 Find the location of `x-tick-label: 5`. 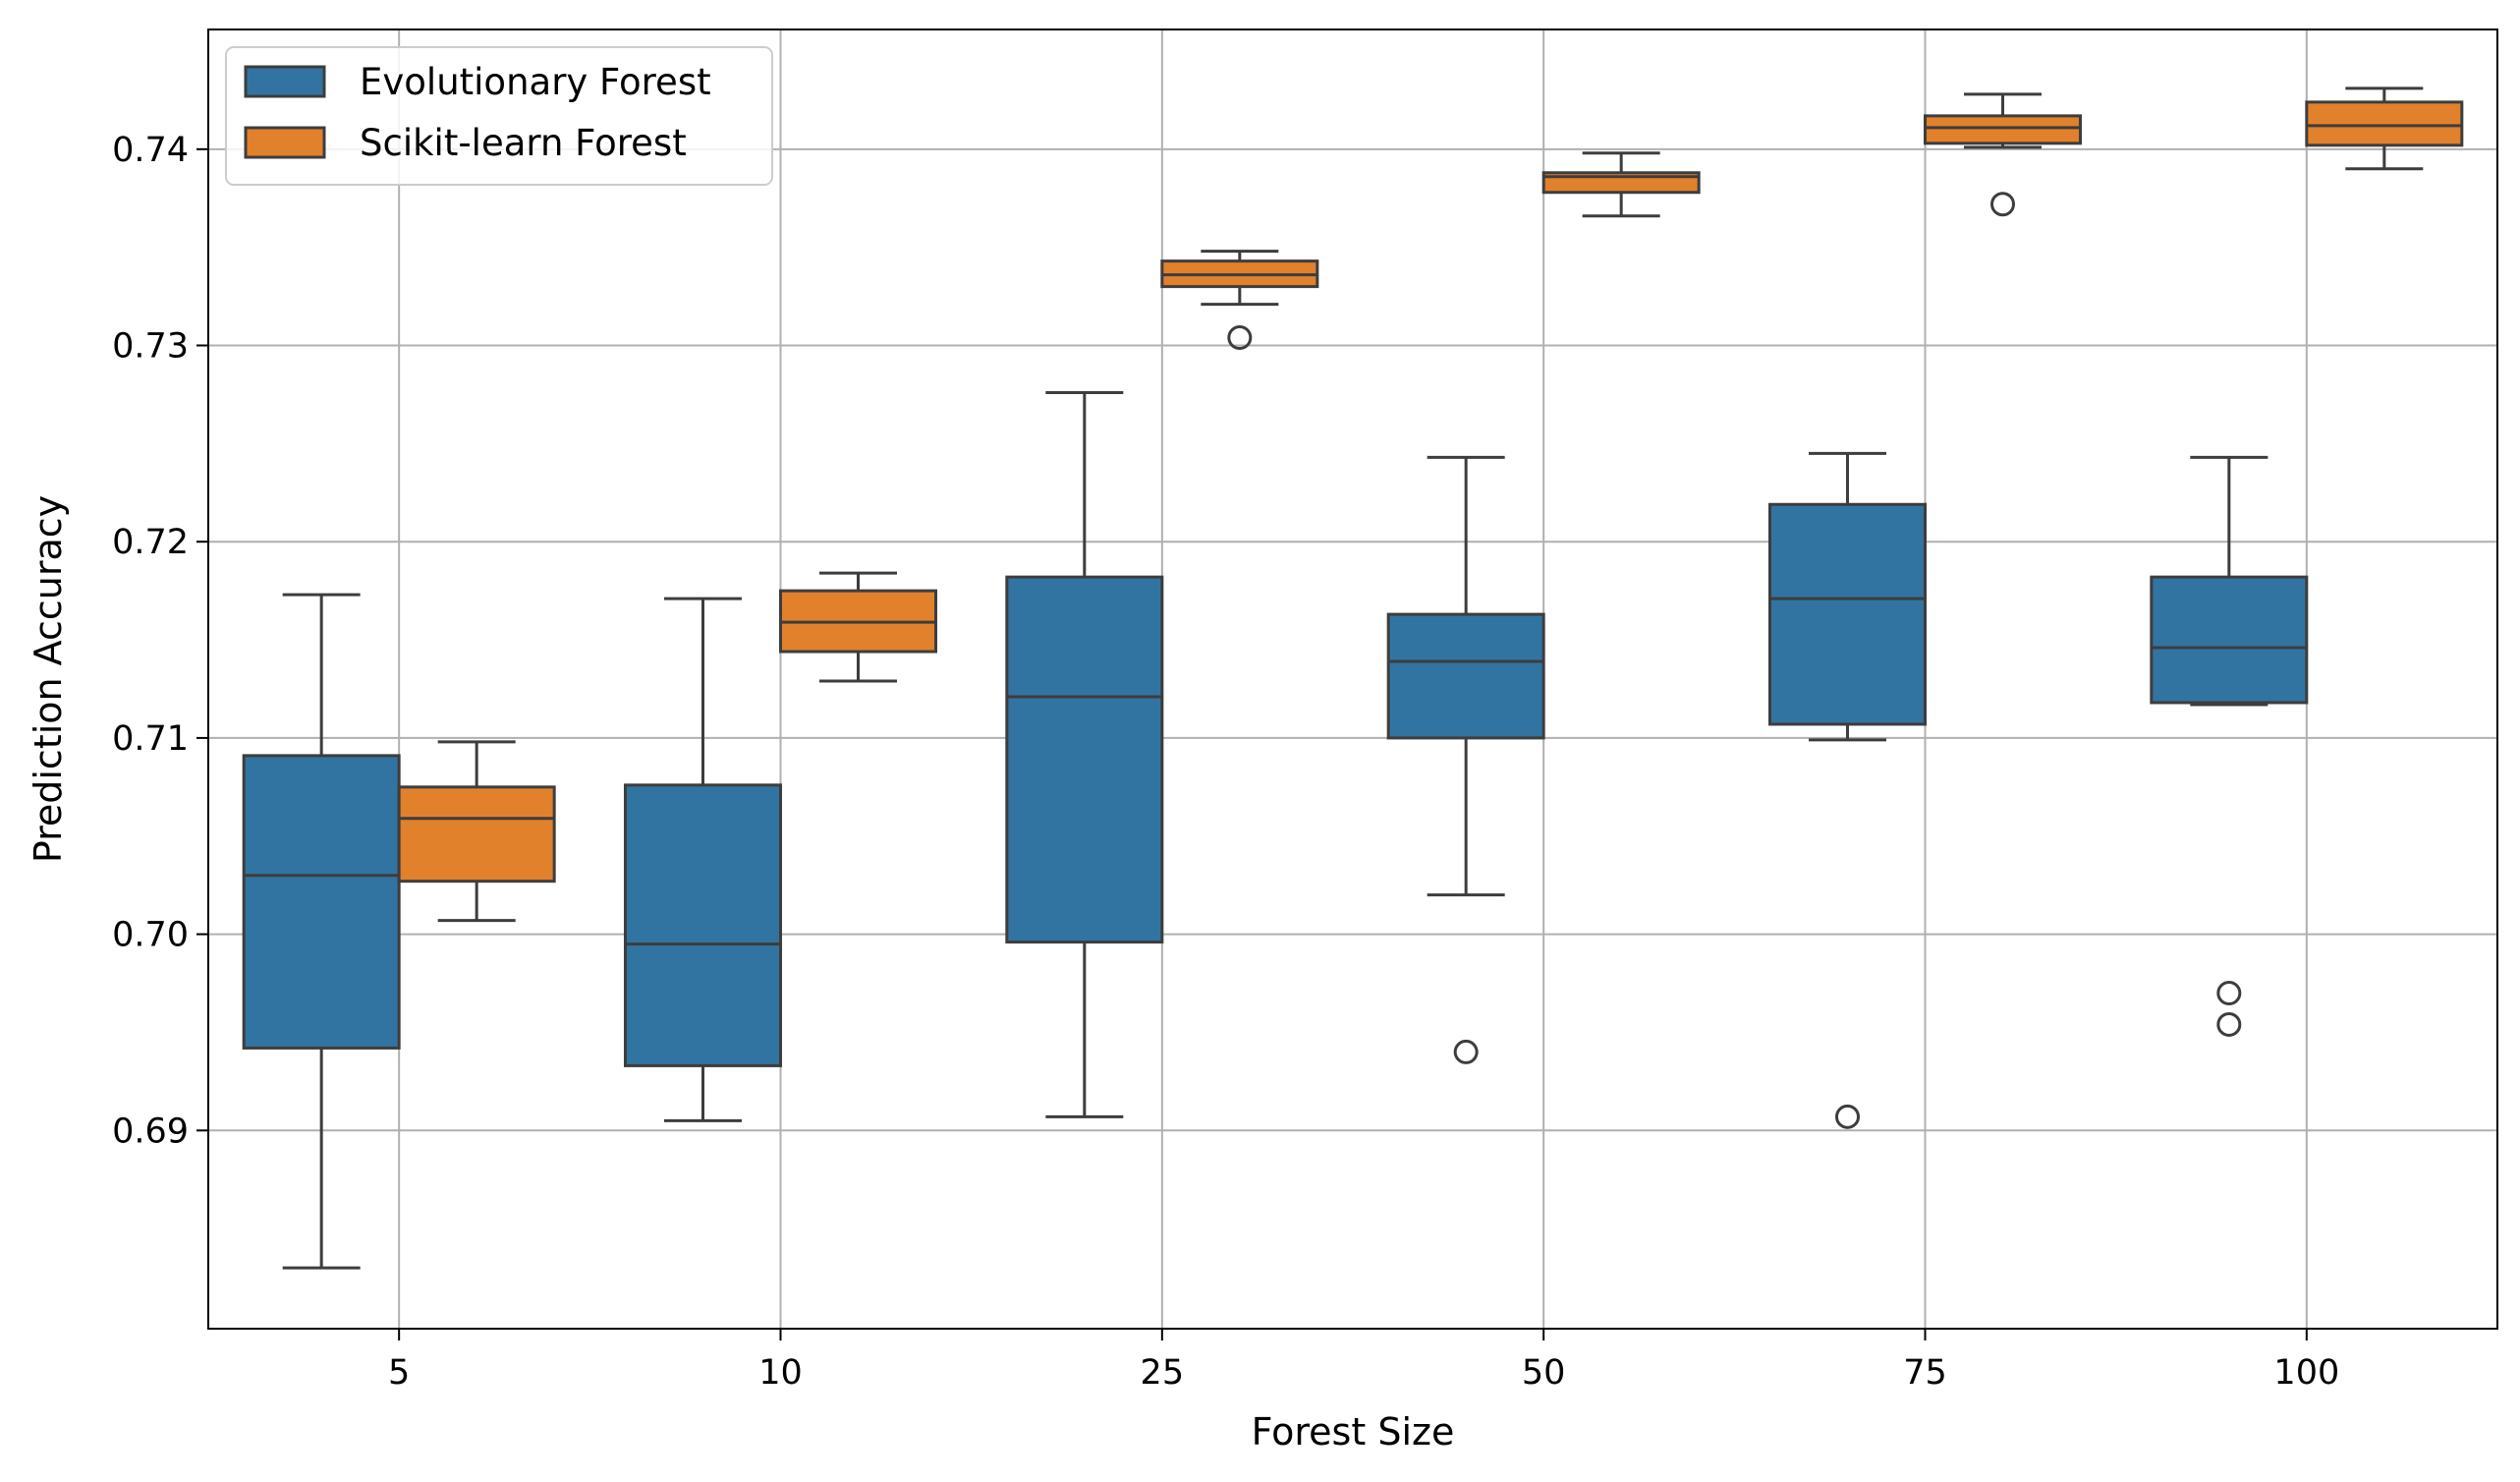

x-tick-label: 5 is located at coordinates (399, 1373).